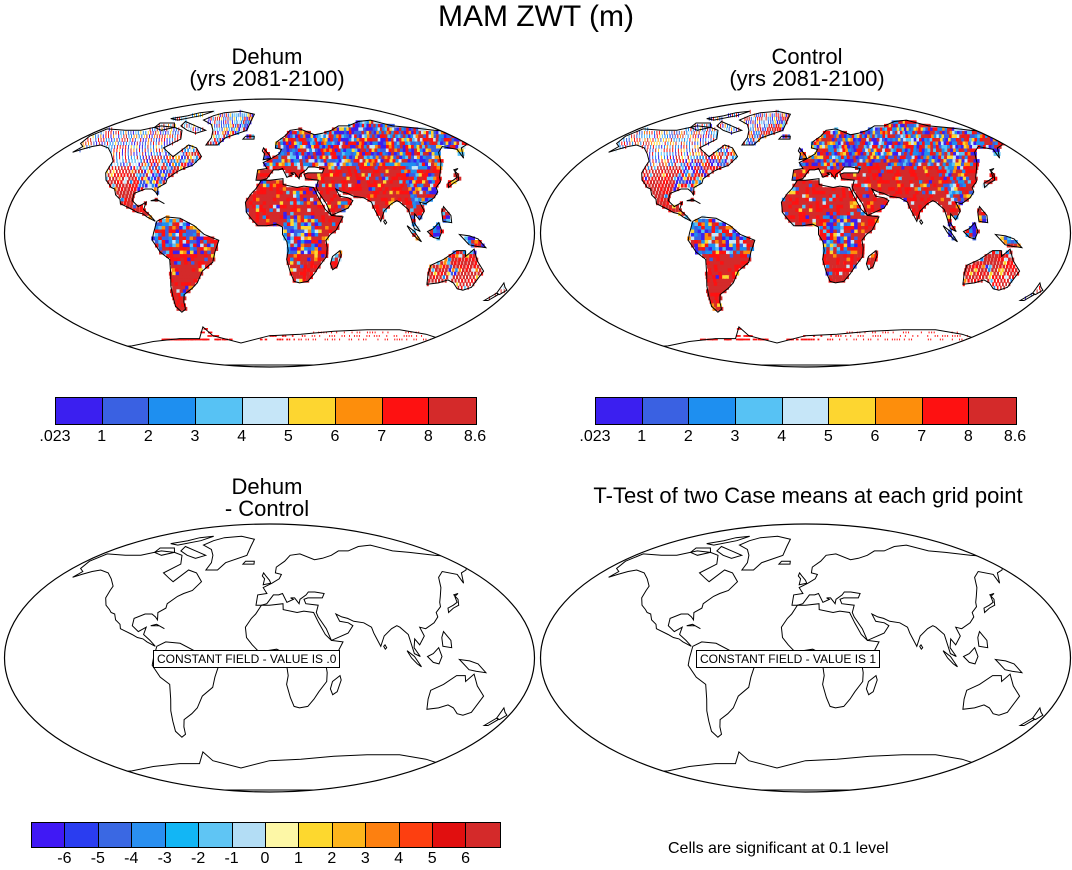 The height and width of the screenshot is (870, 1072). I want to click on panel-title-control: Control (yrs 2081-2100), so click(807, 68).